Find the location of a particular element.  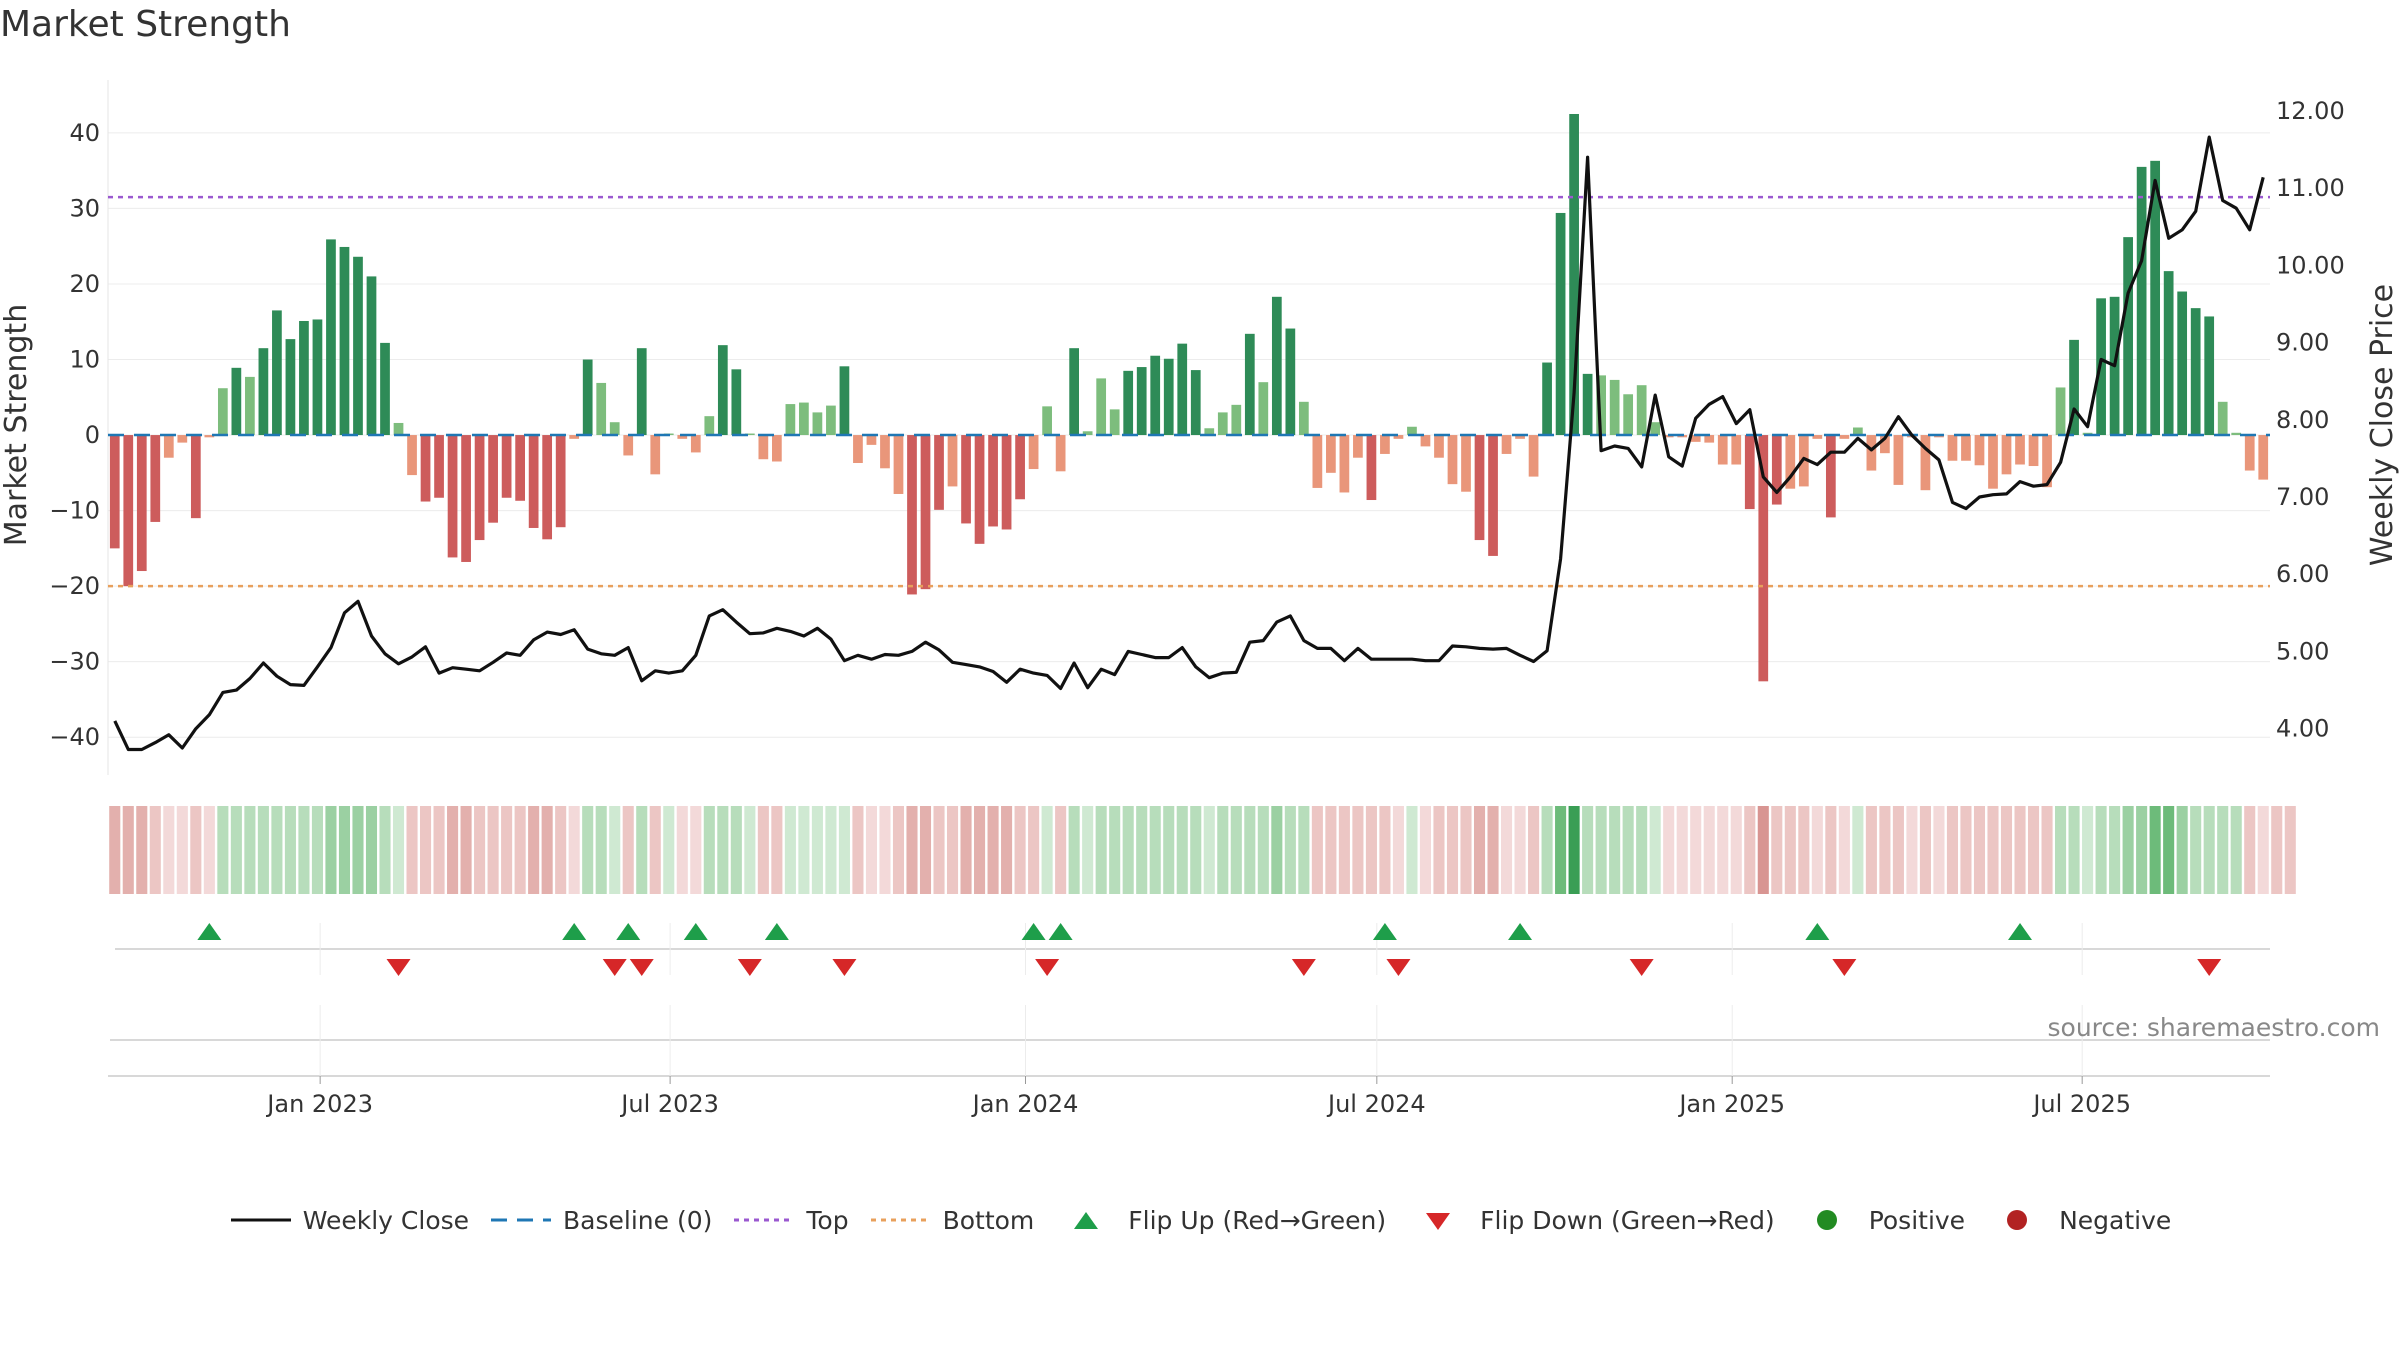

positive-legend-icon is located at coordinates (1826, 1220).